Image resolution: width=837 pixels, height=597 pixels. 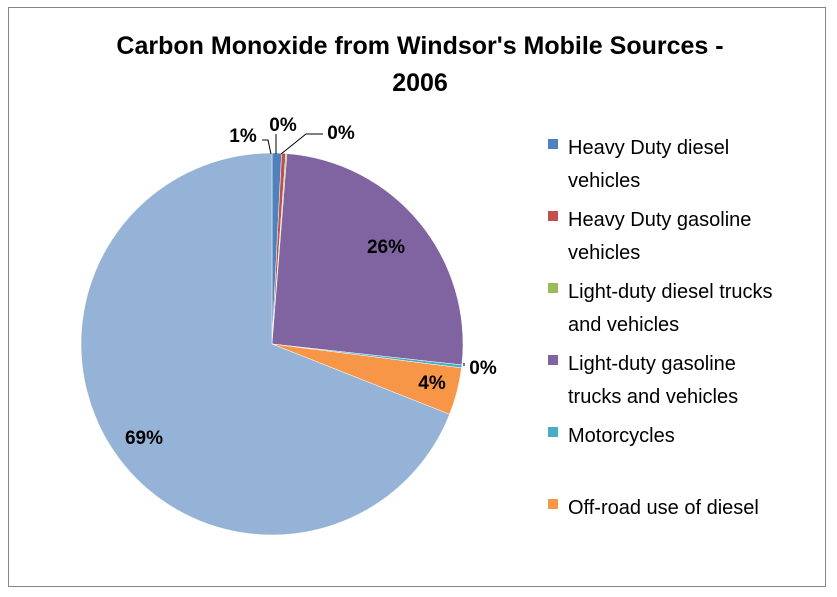 I want to click on legend-label-line: Light-duty diesel trucks, so click(x=670, y=292).